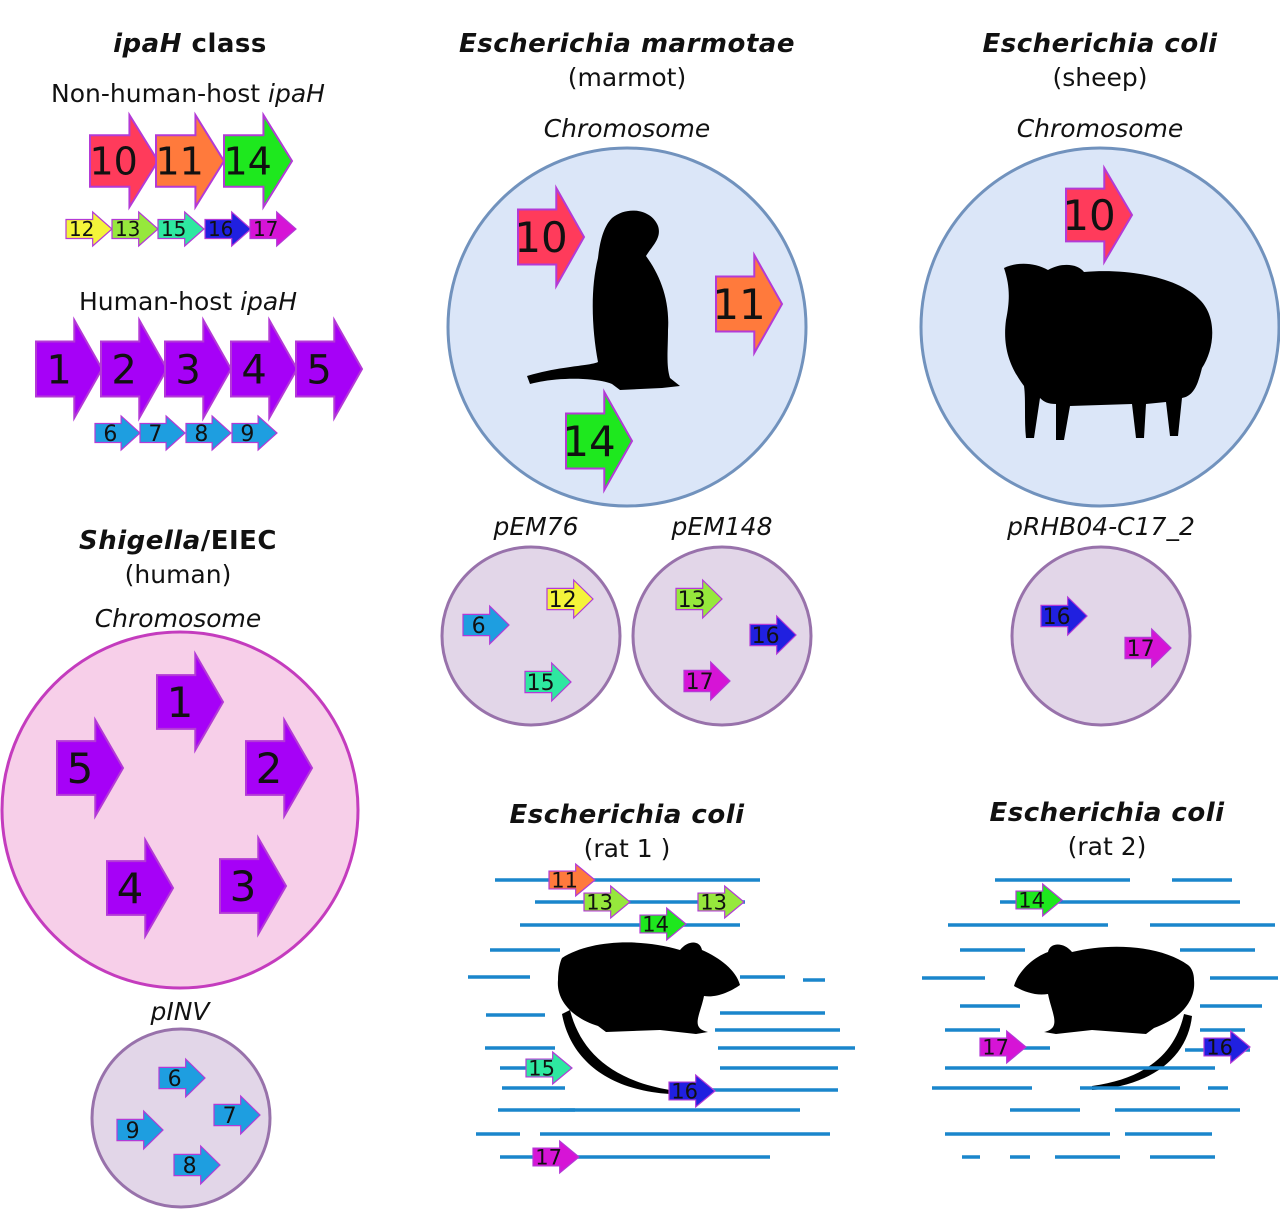 This screenshot has width=1280, height=1212. What do you see at coordinates (1101, 636) in the screenshot?
I see `plasmid-prhb04` at bounding box center [1101, 636].